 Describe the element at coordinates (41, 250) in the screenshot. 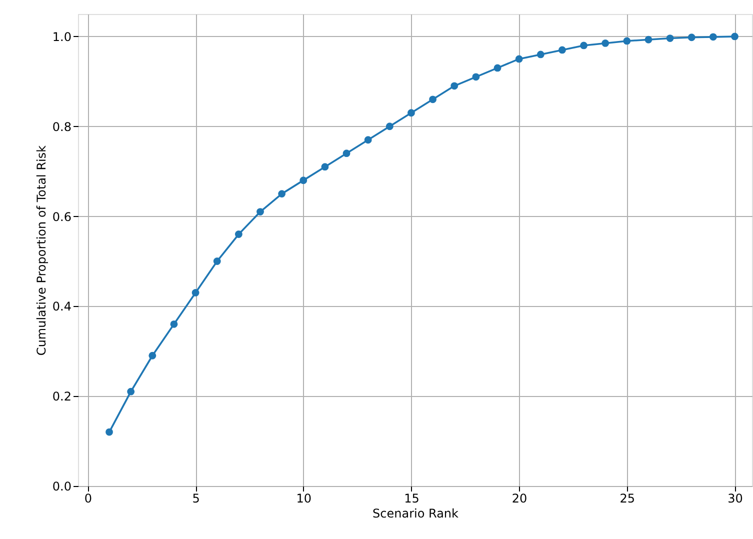

I see `y-axis-title: Cumulative Proportion of Total Risk` at that location.